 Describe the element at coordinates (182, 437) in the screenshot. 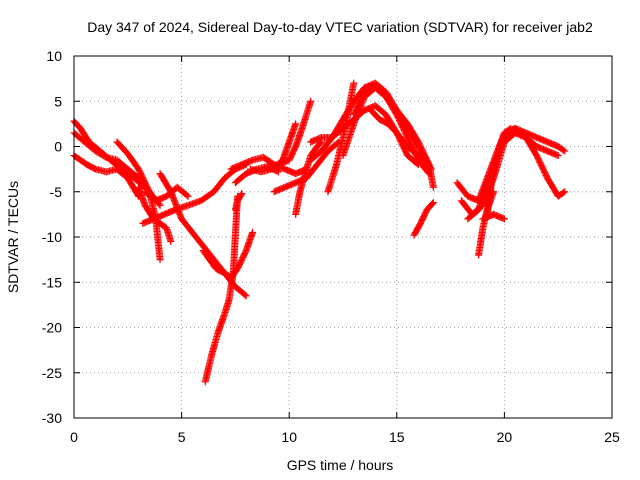

I see `x-tick-label: 5` at that location.